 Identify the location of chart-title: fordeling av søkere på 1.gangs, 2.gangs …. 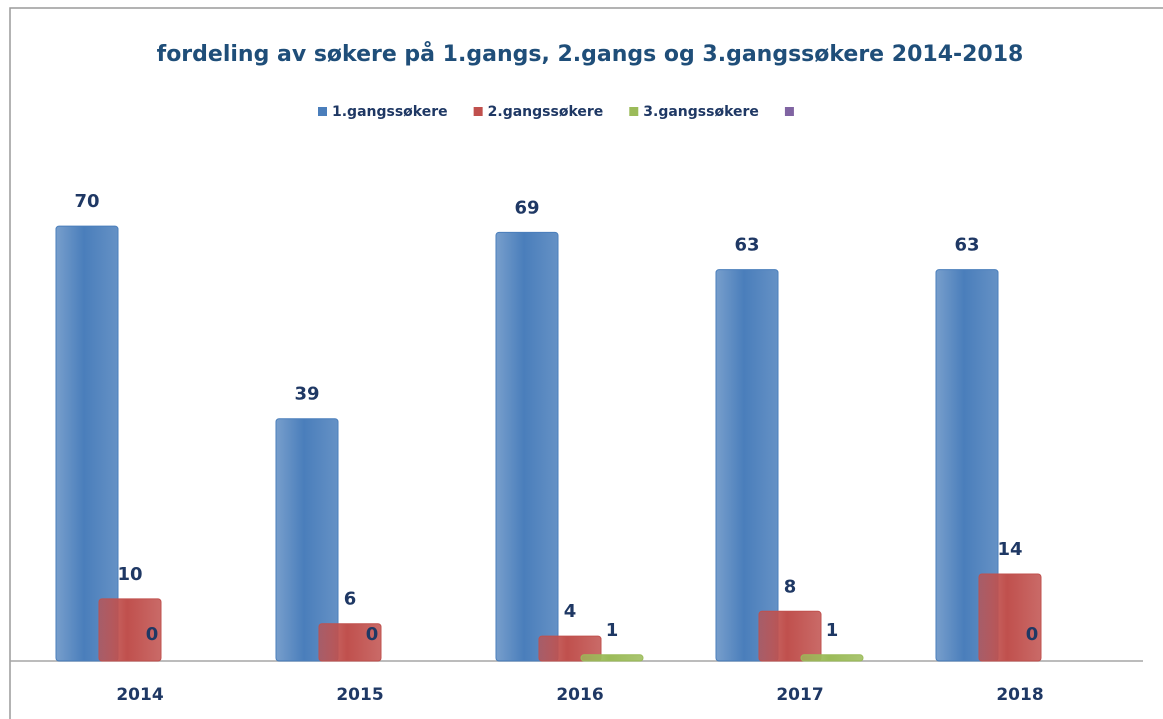
(590, 54).